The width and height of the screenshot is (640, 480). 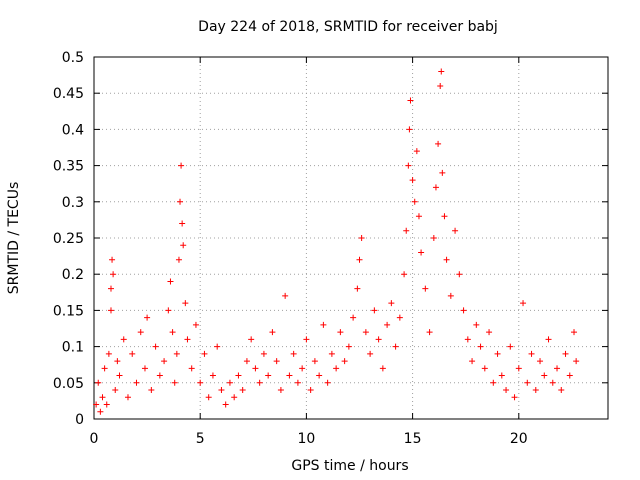 I want to click on y-tick-label: 0.45, so click(x=68, y=94).